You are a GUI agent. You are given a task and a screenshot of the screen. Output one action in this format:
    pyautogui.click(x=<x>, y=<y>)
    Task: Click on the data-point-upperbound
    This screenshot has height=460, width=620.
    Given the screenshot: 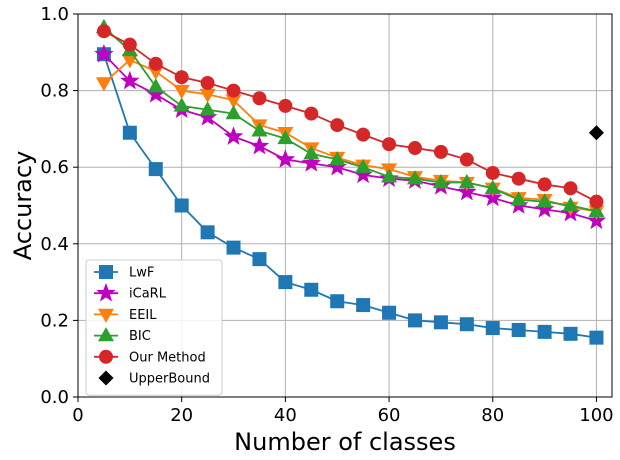 What is the action you would take?
    pyautogui.click(x=596, y=133)
    